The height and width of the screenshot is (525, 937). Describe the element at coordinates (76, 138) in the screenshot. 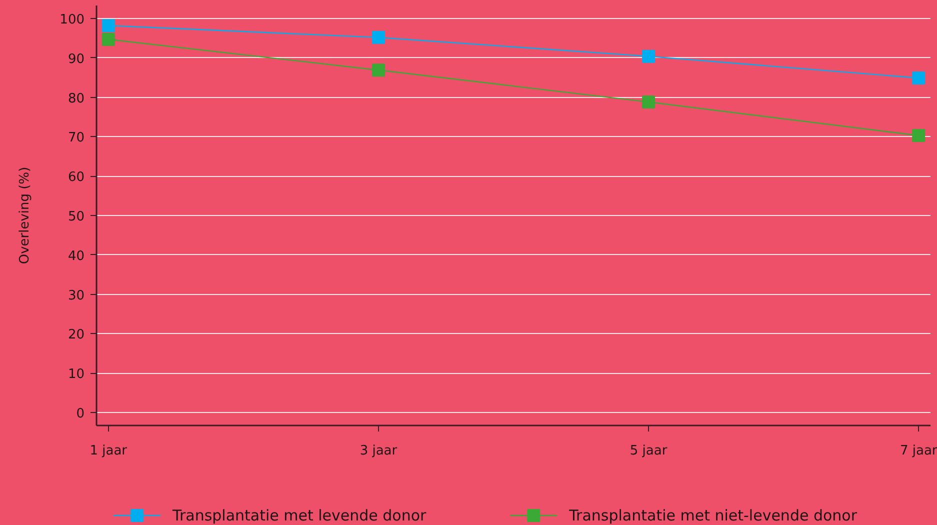

I see `y-tick-label: 70` at that location.